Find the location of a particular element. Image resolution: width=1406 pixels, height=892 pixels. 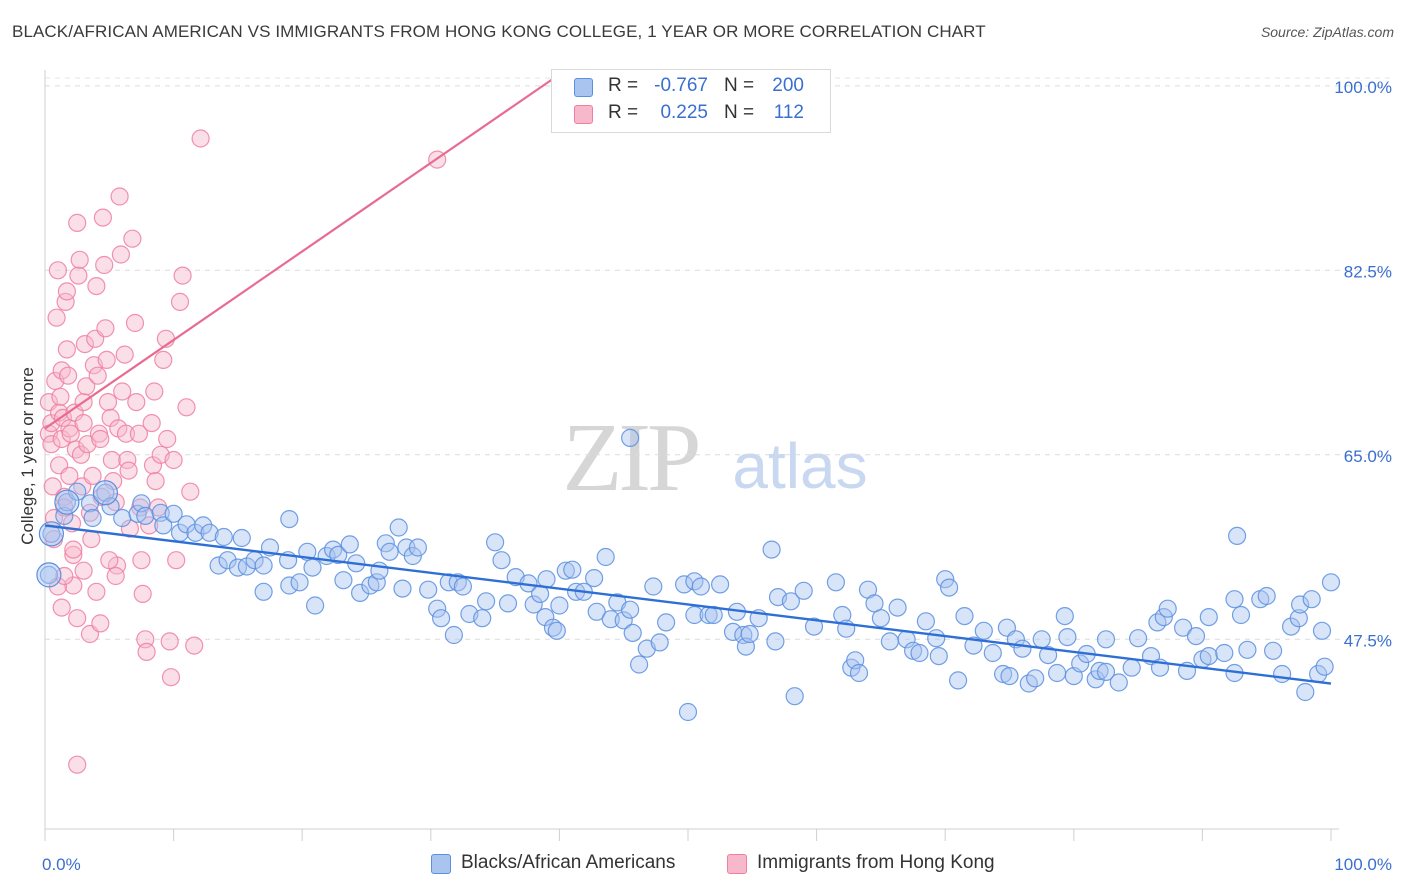

legend-row-pink: R = 0.225 N = 112 is located at coordinates (691, 114).